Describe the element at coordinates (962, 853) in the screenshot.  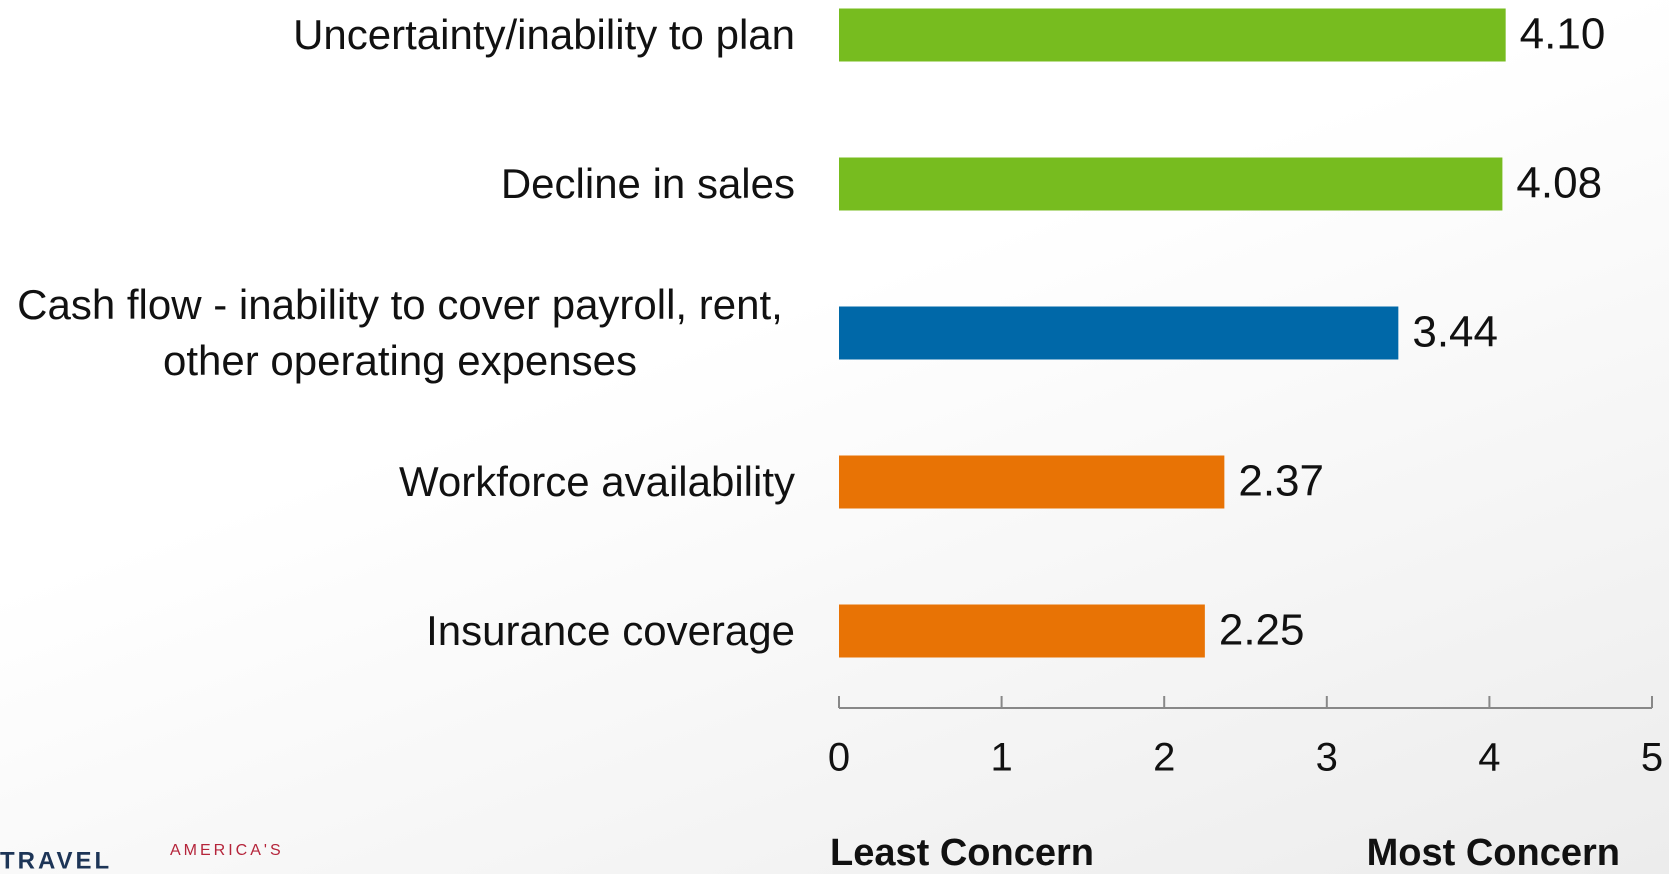
I see `axis-min-label: Least Concern` at that location.